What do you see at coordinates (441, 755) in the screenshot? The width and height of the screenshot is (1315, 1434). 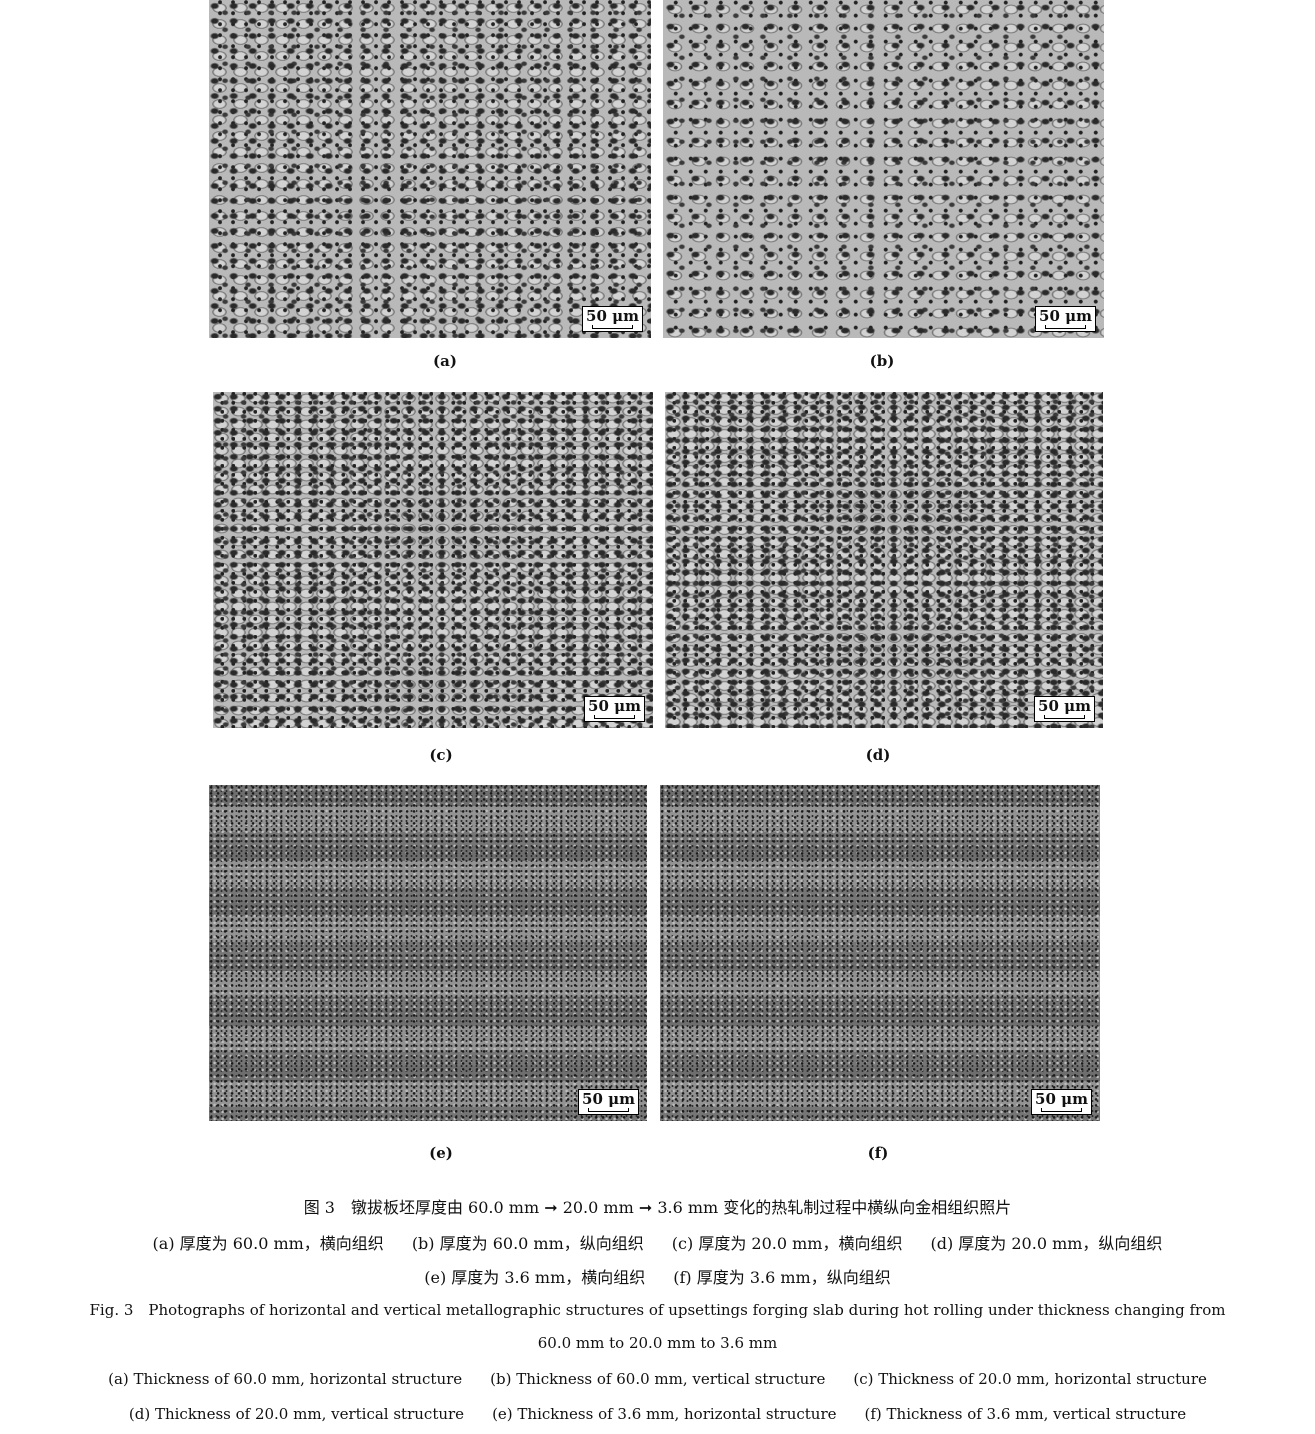 I see `panel-label-c: (c)` at bounding box center [441, 755].